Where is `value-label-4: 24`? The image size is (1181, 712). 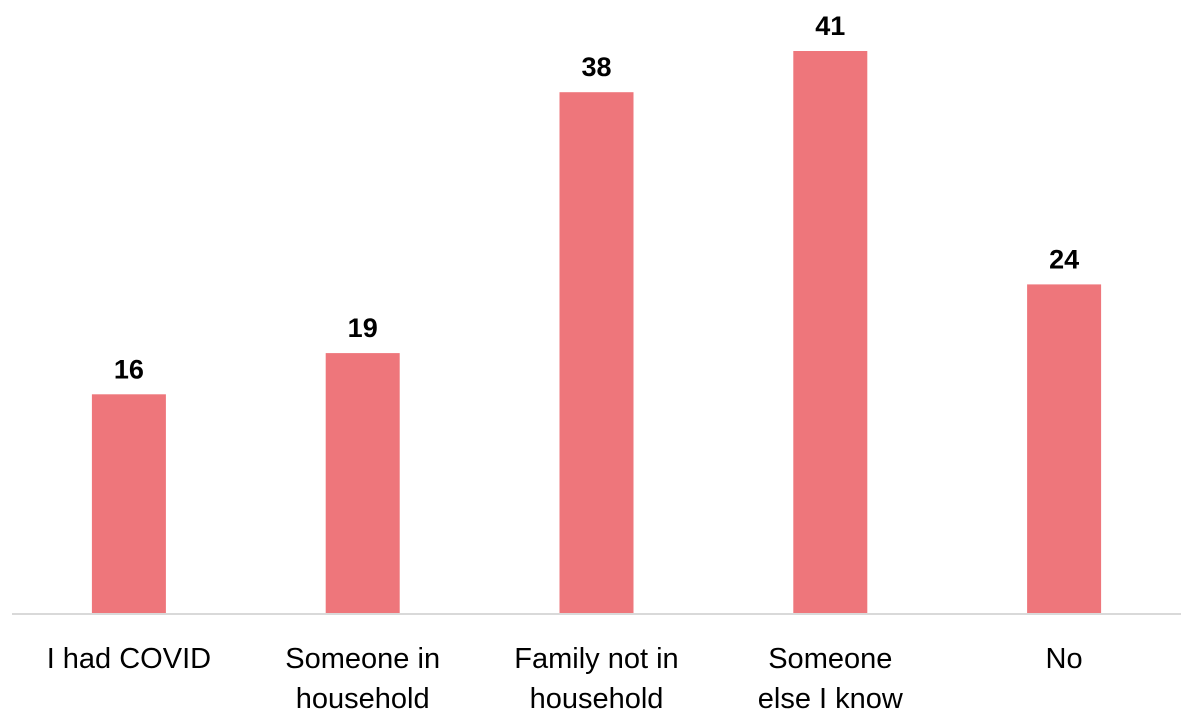
value-label-4: 24 is located at coordinates (1064, 259).